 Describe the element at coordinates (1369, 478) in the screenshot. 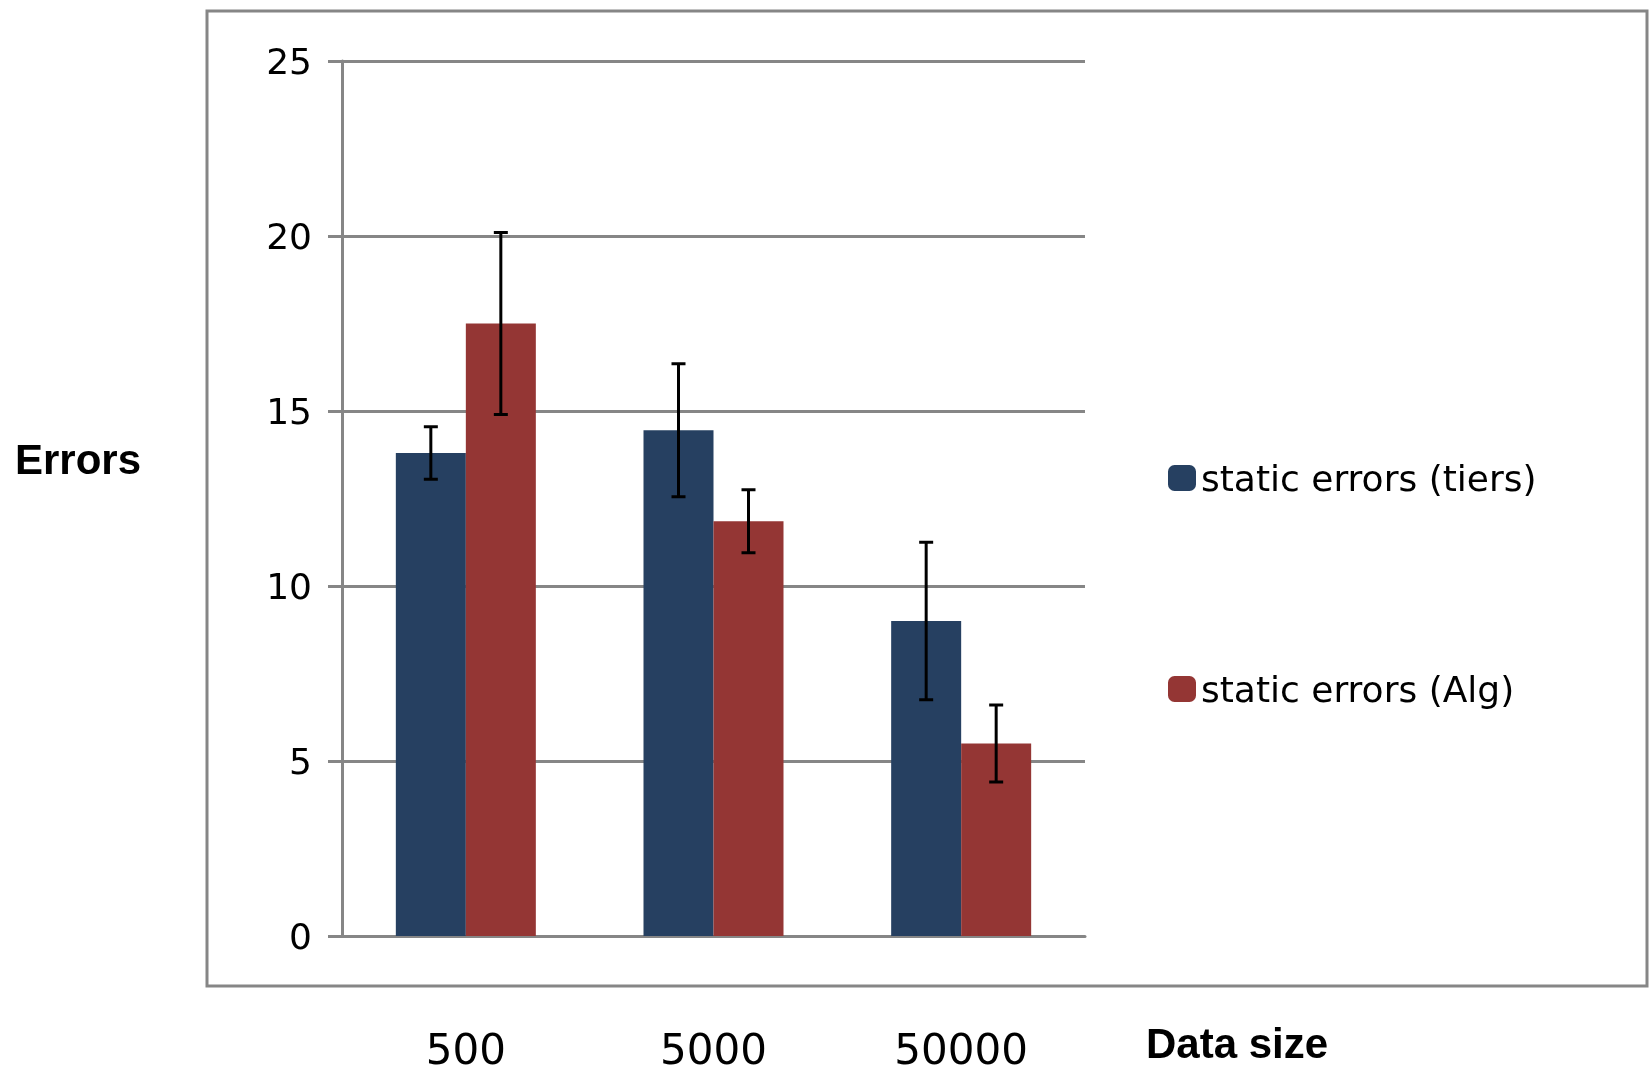

I see `legend-label: static errors (tiers)` at that location.